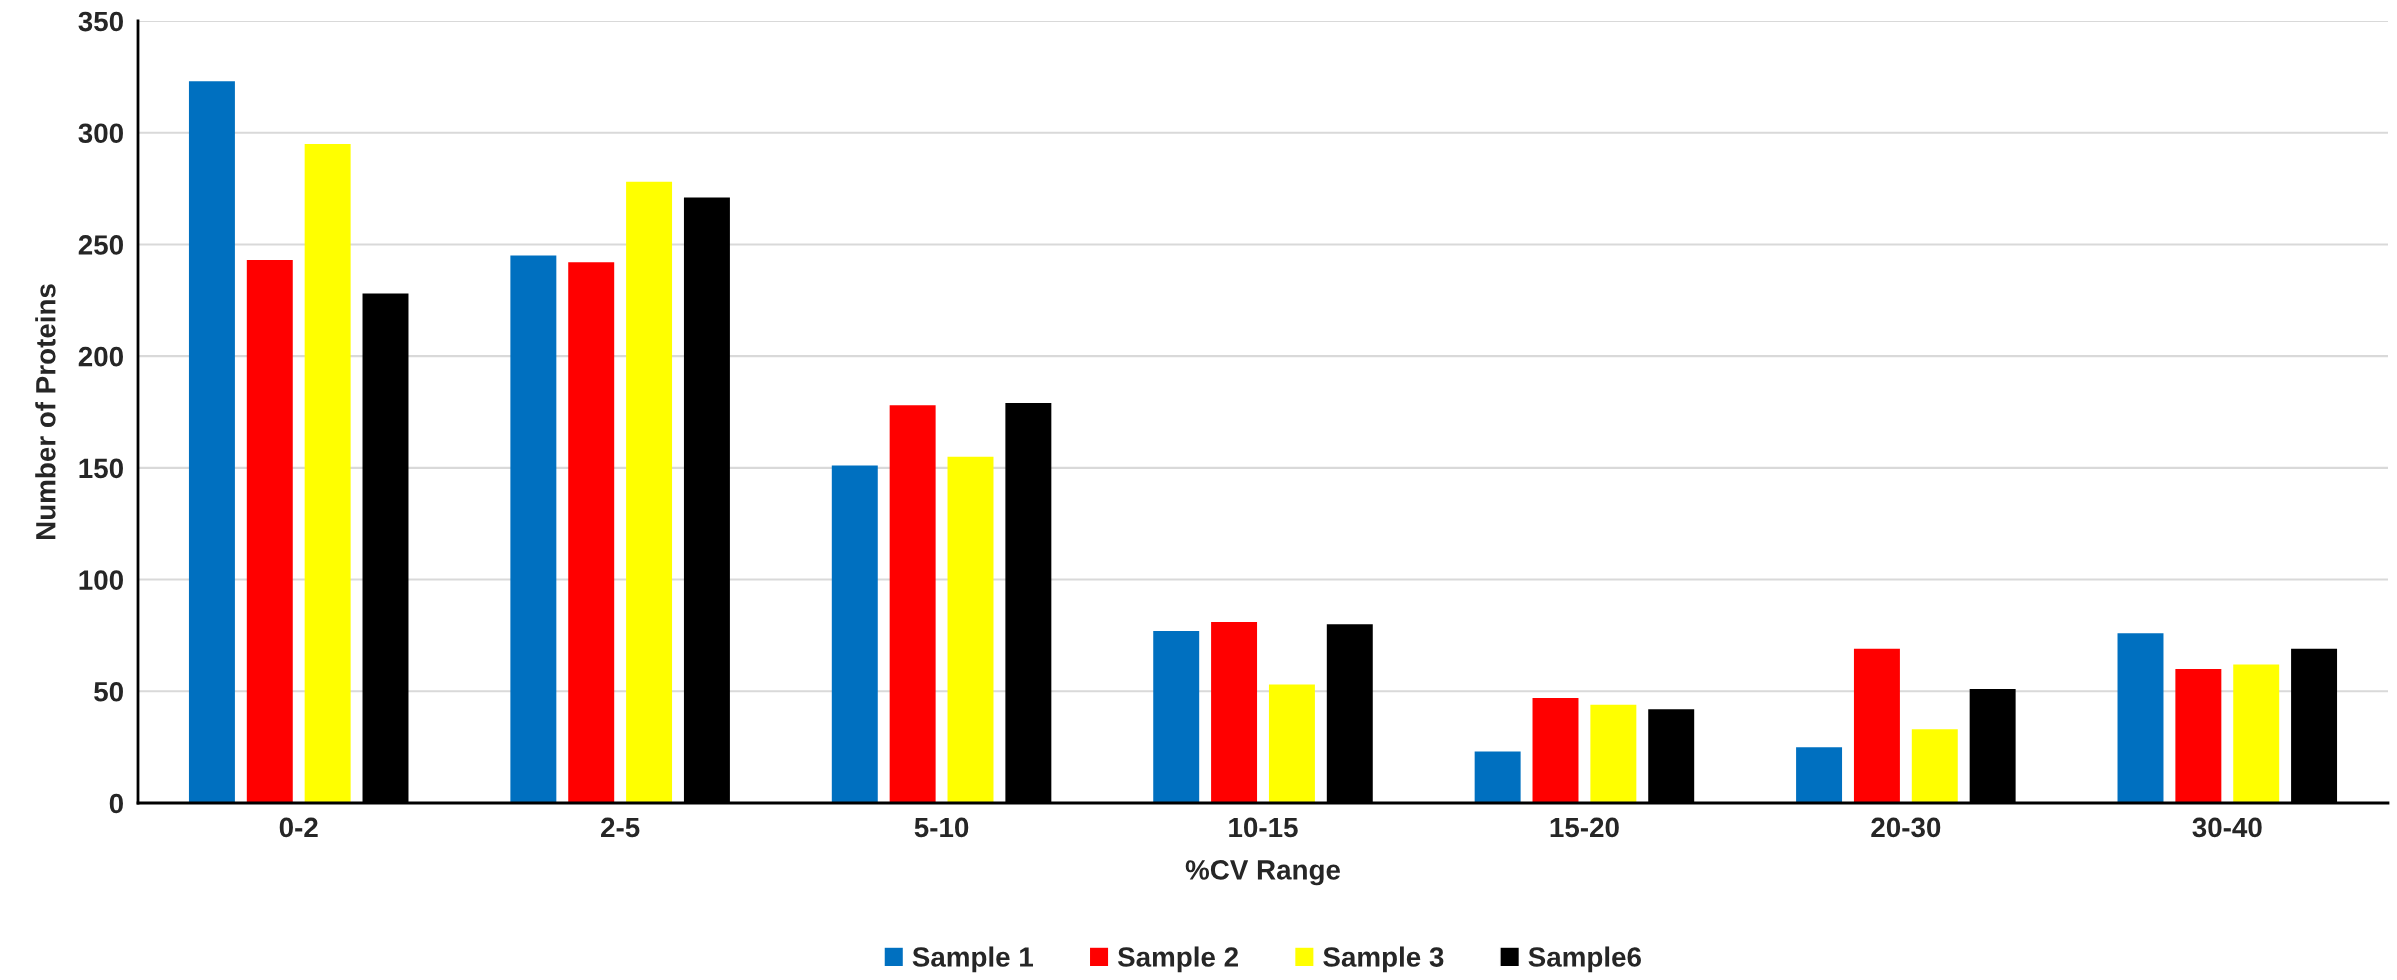 This screenshot has height=980, width=2397. I want to click on legend-label: Sample 3, so click(1383, 959).